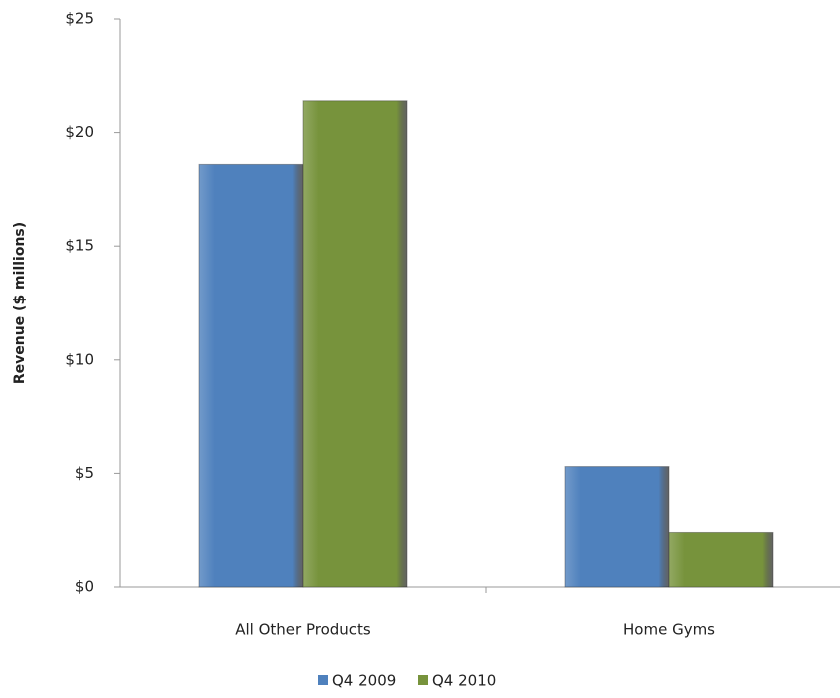 The width and height of the screenshot is (840, 698). Describe the element at coordinates (464, 681) in the screenshot. I see `legend-label: Q4 2010` at that location.